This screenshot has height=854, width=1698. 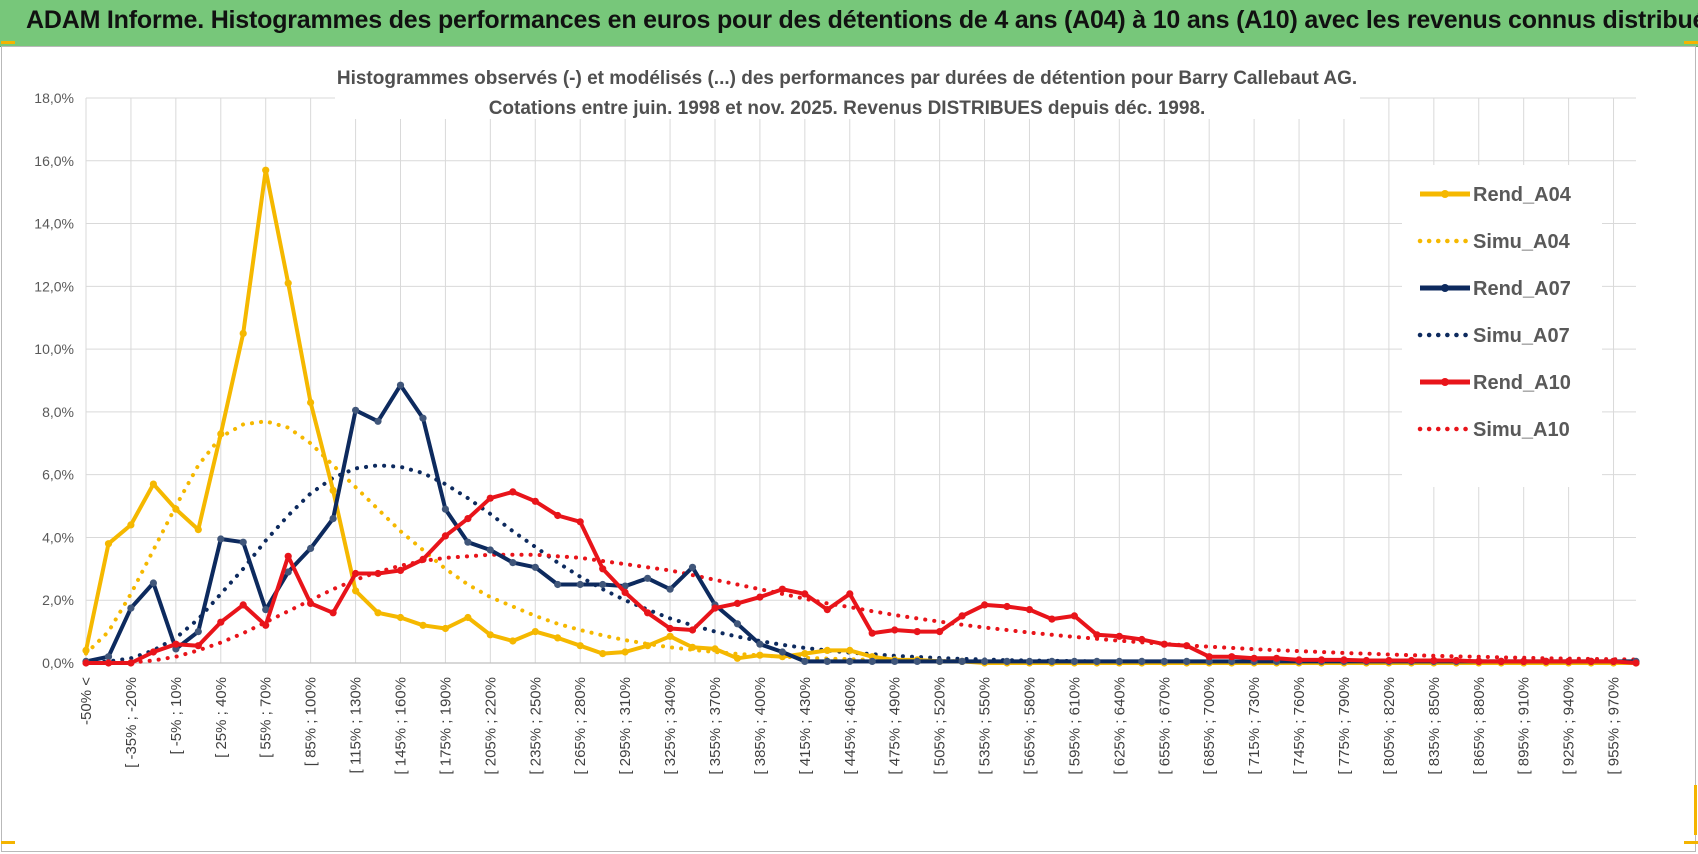 I want to click on x-tick-label: [ 385% ; 400%, so click(x=760, y=726).